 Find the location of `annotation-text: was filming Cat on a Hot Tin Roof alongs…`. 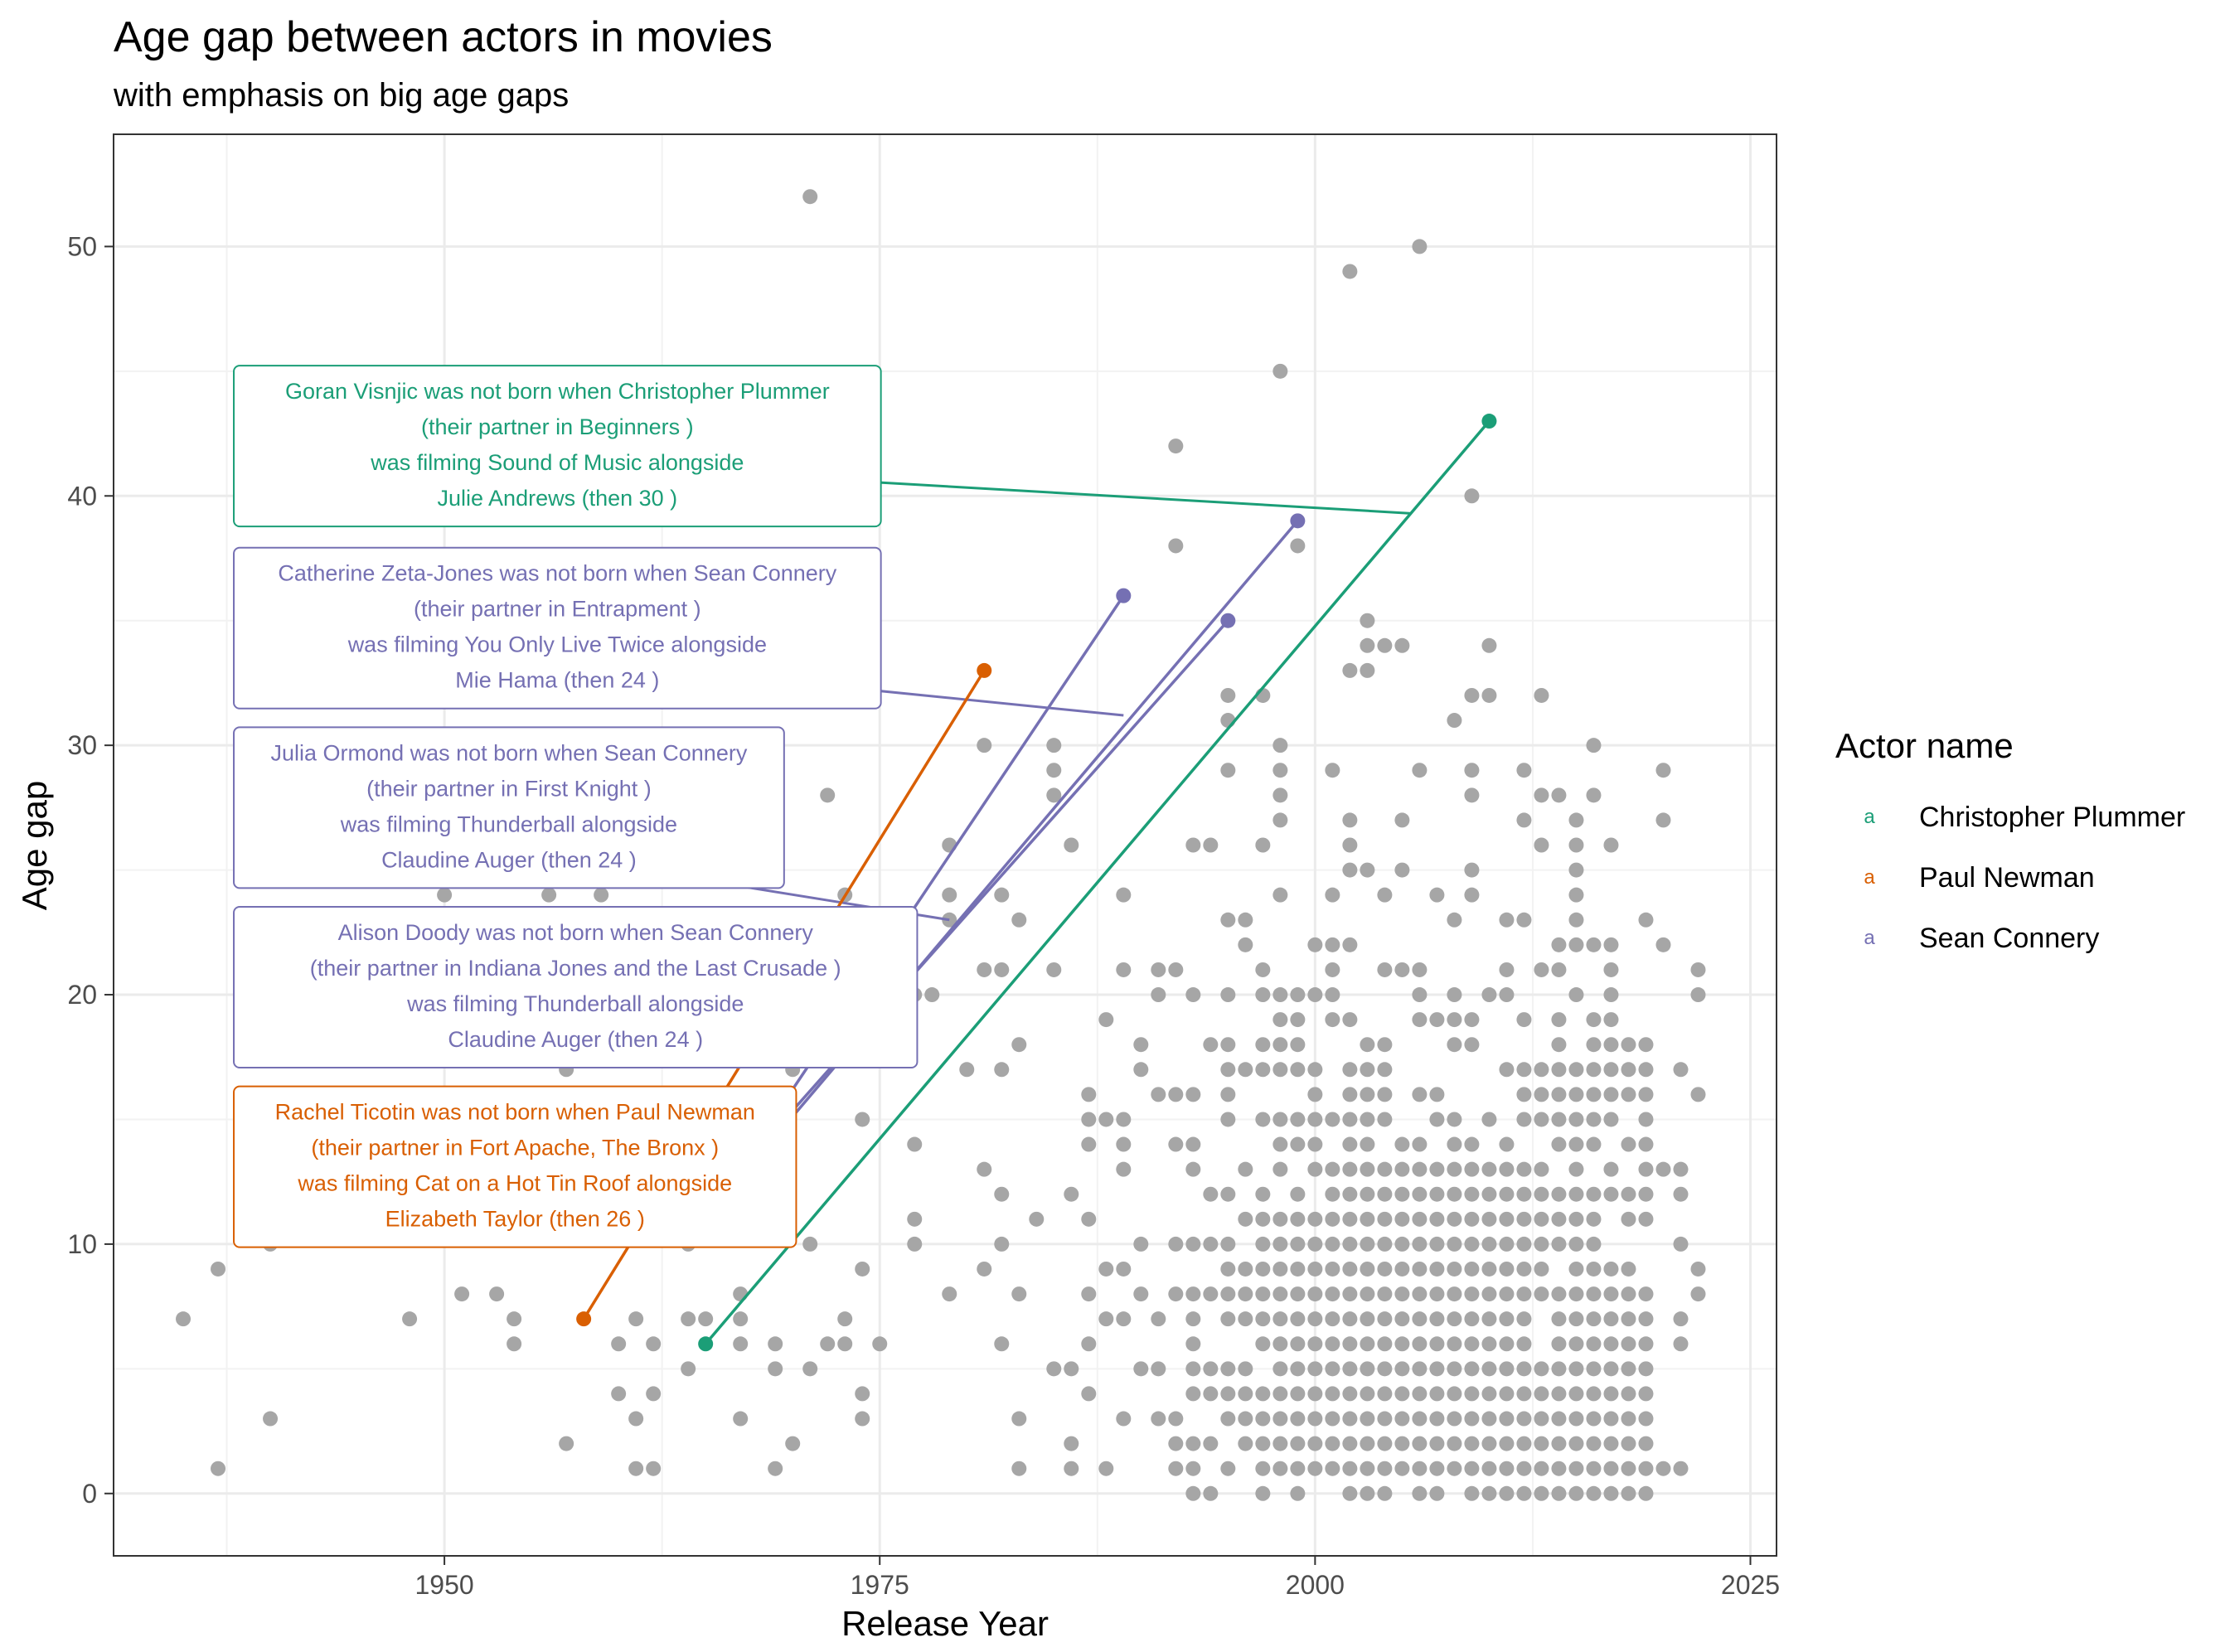

annotation-text: was filming Cat on a Hot Tin Roof alongs… is located at coordinates (514, 1183).